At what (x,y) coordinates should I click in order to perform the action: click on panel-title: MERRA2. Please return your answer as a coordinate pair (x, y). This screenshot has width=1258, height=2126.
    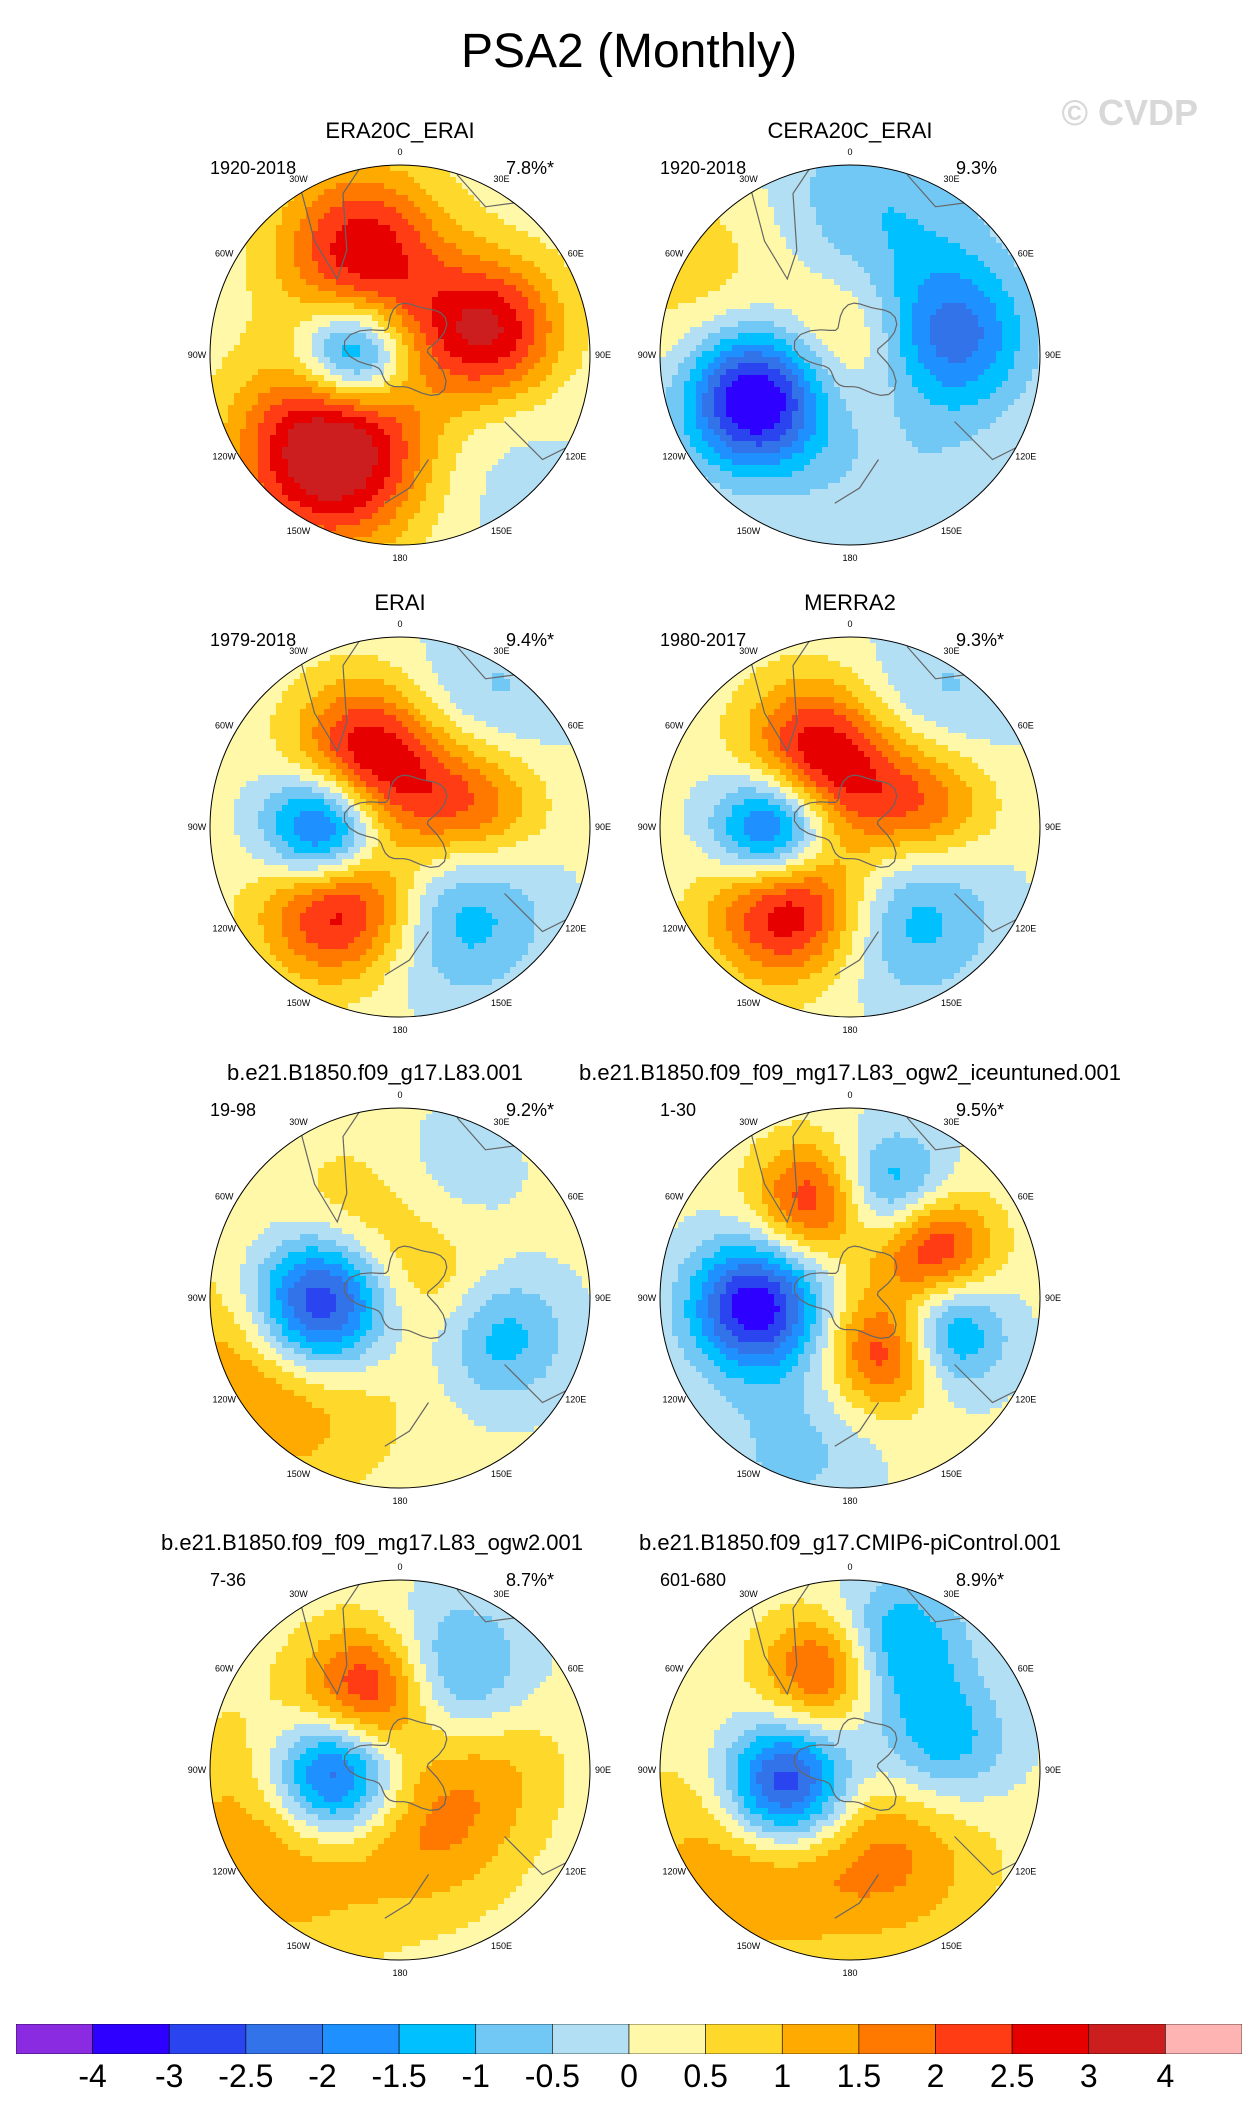
    Looking at the image, I should click on (850, 603).